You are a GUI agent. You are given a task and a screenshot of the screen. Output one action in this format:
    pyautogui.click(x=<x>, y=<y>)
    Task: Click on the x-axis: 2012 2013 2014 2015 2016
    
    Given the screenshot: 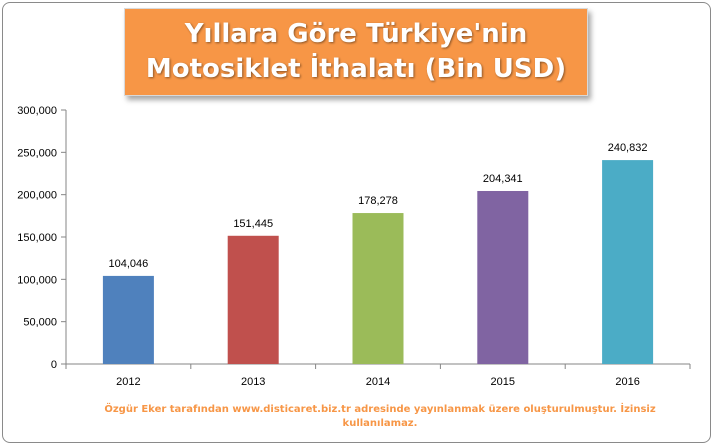 What is the action you would take?
    pyautogui.click(x=378, y=375)
    